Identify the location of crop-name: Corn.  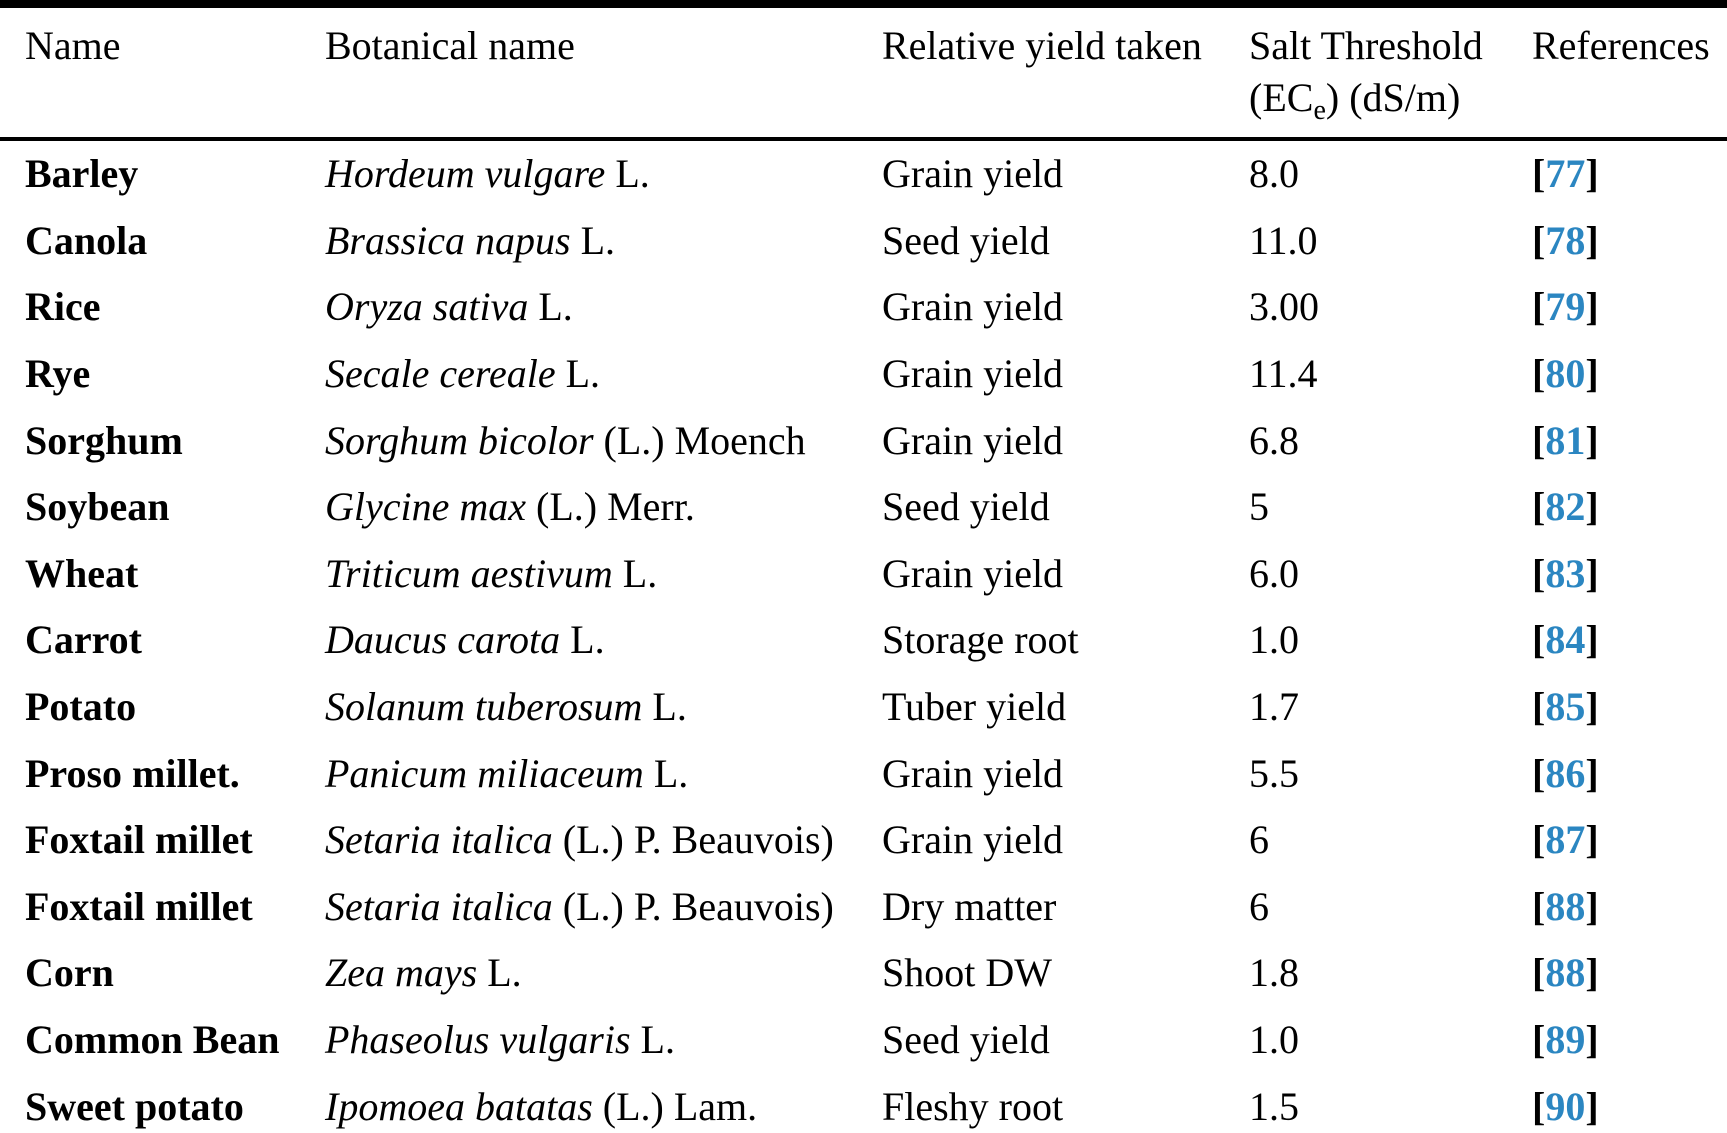
(69, 973).